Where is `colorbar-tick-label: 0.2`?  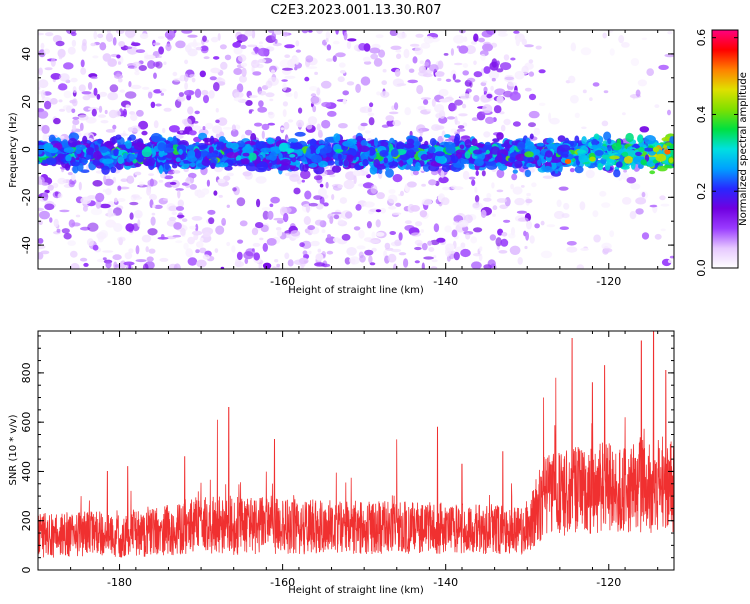
colorbar-tick-label: 0.2 is located at coordinates (701, 191).